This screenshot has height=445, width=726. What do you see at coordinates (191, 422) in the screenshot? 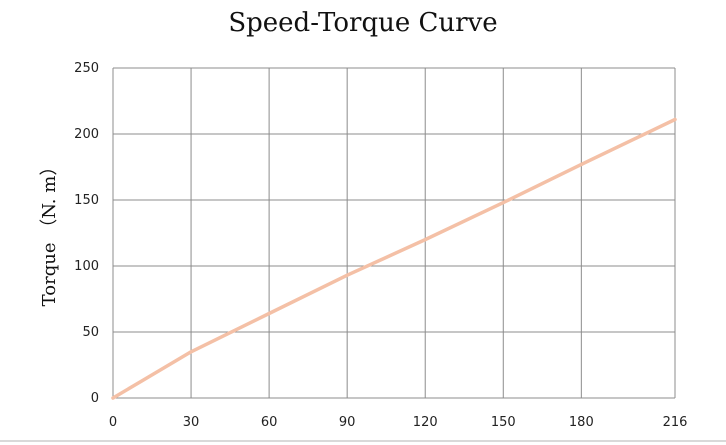
I see `x-tick-label: 30` at bounding box center [191, 422].